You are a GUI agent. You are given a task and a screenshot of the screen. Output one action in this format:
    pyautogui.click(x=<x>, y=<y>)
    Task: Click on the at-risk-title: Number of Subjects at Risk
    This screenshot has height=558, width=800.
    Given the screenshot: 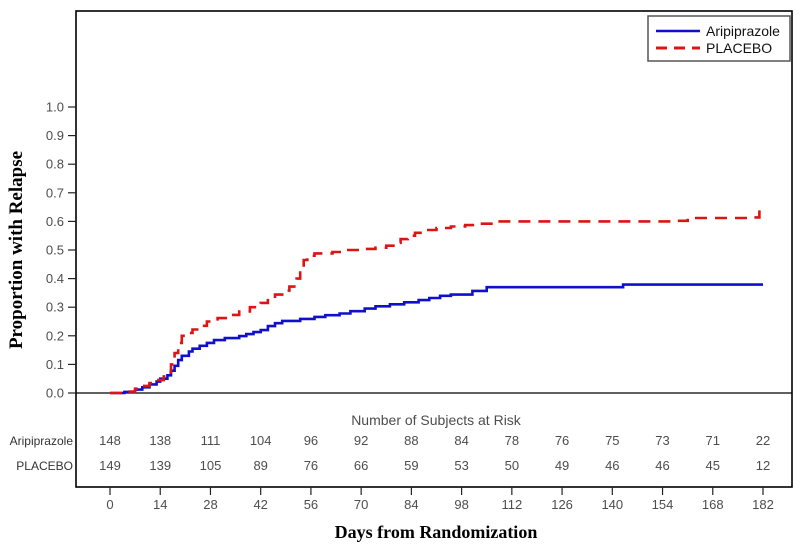 What is the action you would take?
    pyautogui.click(x=436, y=420)
    